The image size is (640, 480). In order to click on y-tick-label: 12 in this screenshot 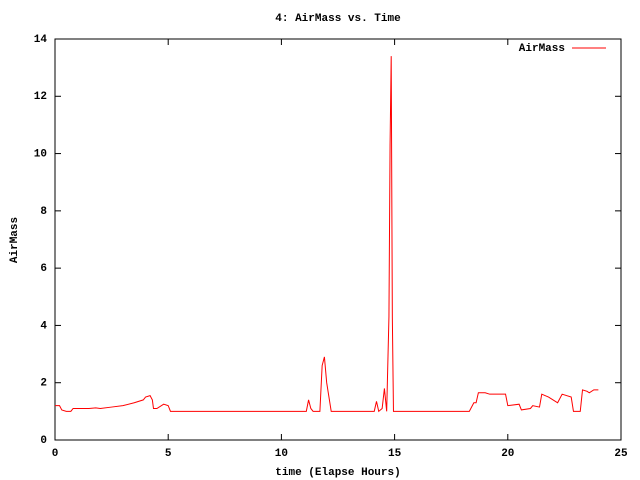, I will do `click(40, 97)`.